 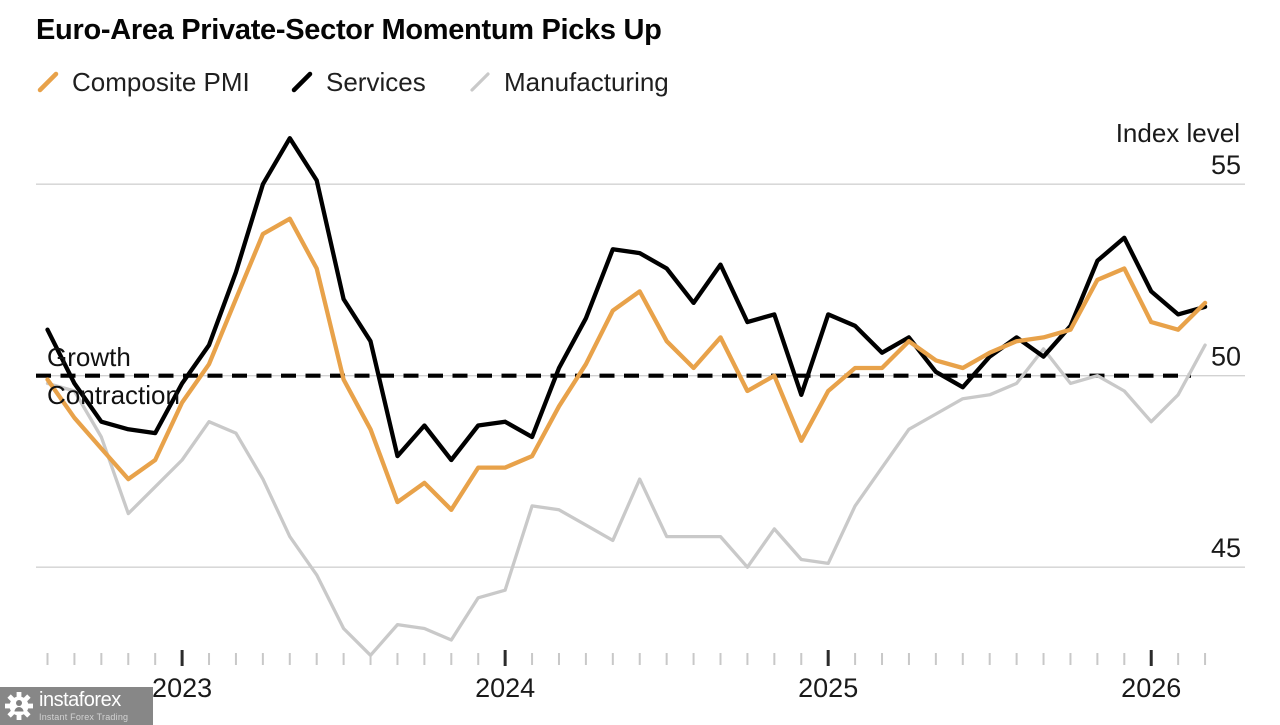 I want to click on legend-label-manufacturing: Manufacturing, so click(x=586, y=81).